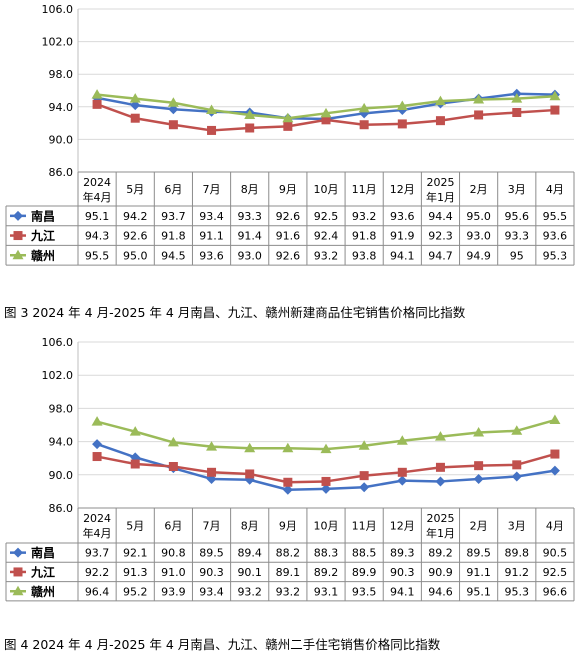  Describe the element at coordinates (402, 591) in the screenshot. I see `table-value: 94.1` at that location.